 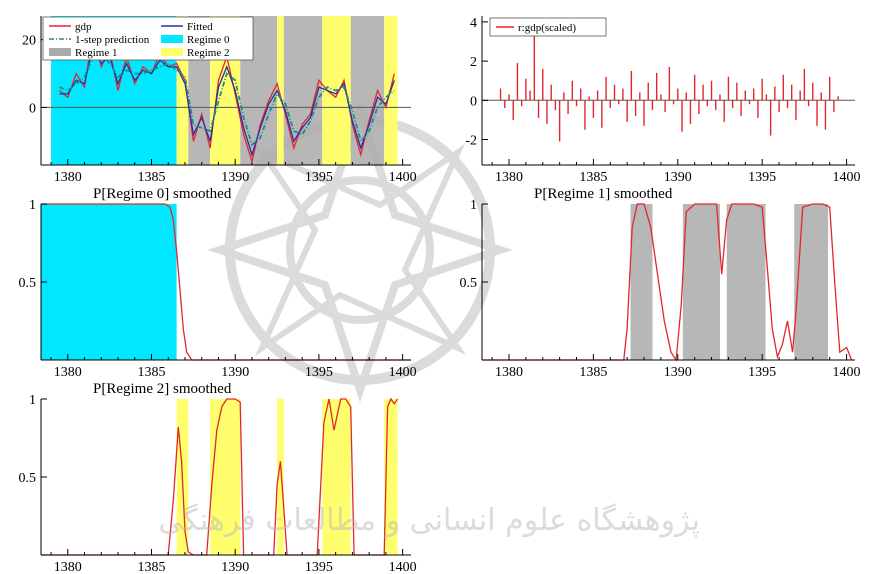 What do you see at coordinates (429, 520) in the screenshot?
I see `watermark-text: پژوهشگاه علوم انسانی و مطالعات فرهنگی` at bounding box center [429, 520].